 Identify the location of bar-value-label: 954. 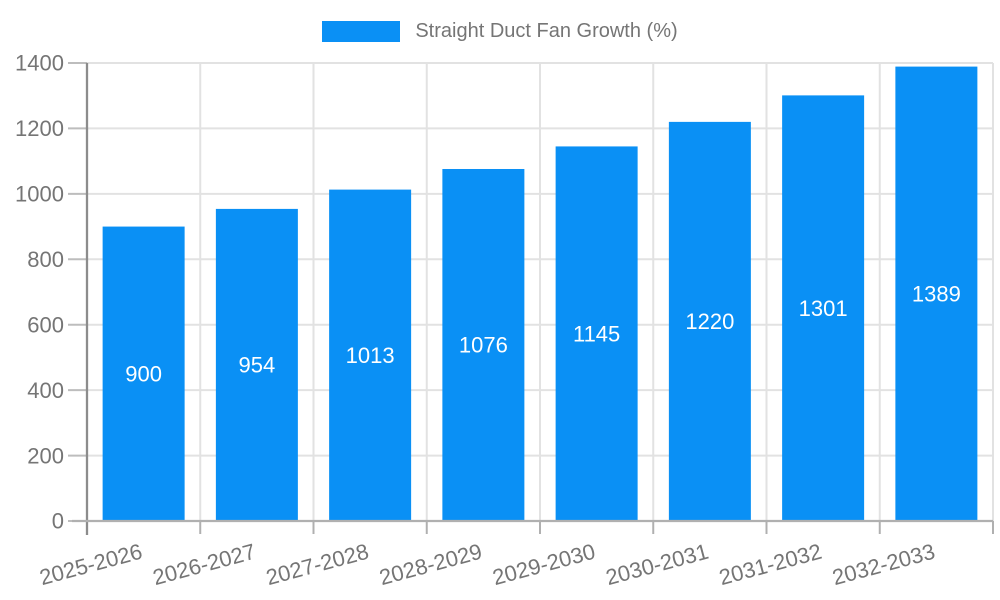
(257, 365).